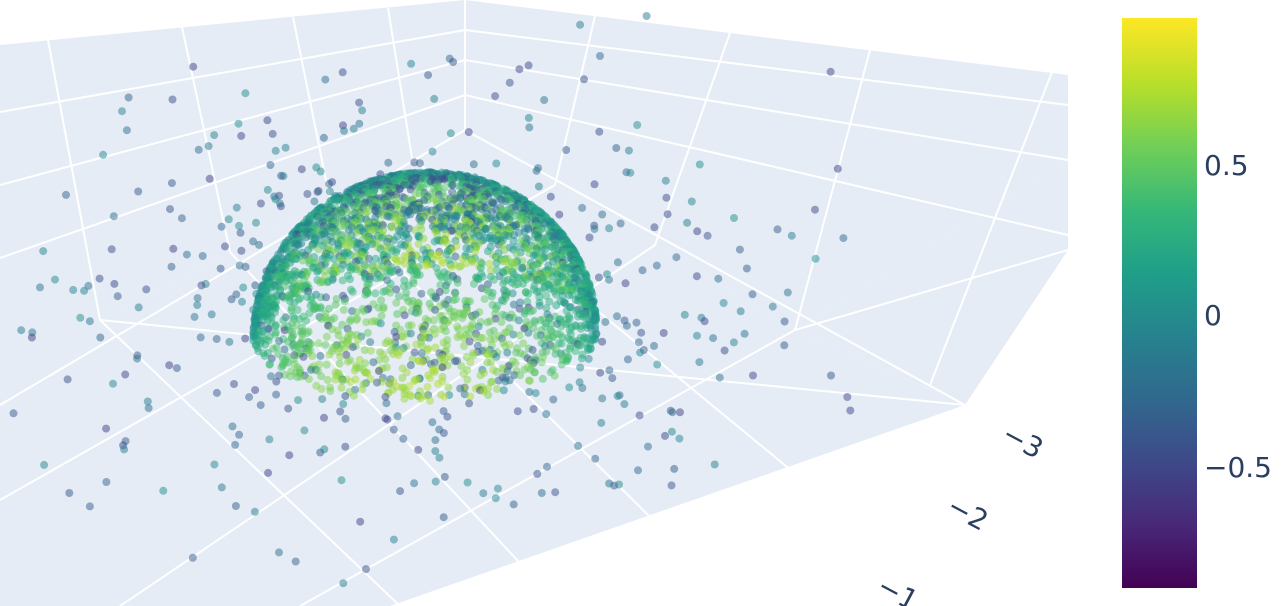  What do you see at coordinates (1213, 315) in the screenshot?
I see `colorbar-tick-label: 0` at bounding box center [1213, 315].